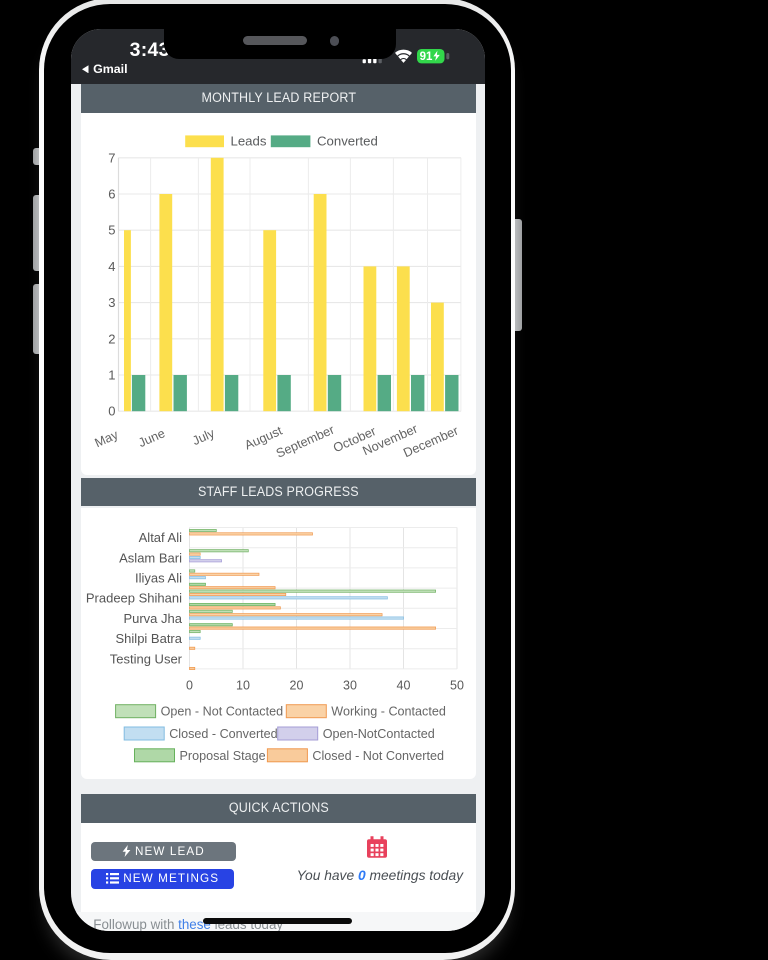 The height and width of the screenshot is (960, 768). Describe the element at coordinates (426, 57) in the screenshot. I see `svg-text: 91` at that location.